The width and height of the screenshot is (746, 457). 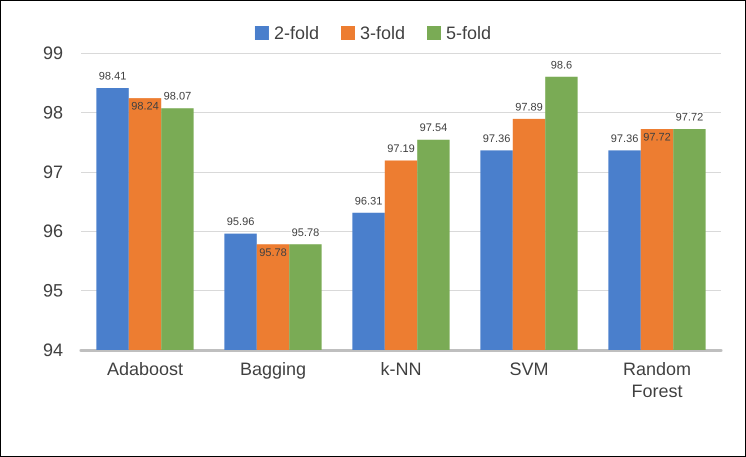 I want to click on data-label: 98.24, so click(x=145, y=106).